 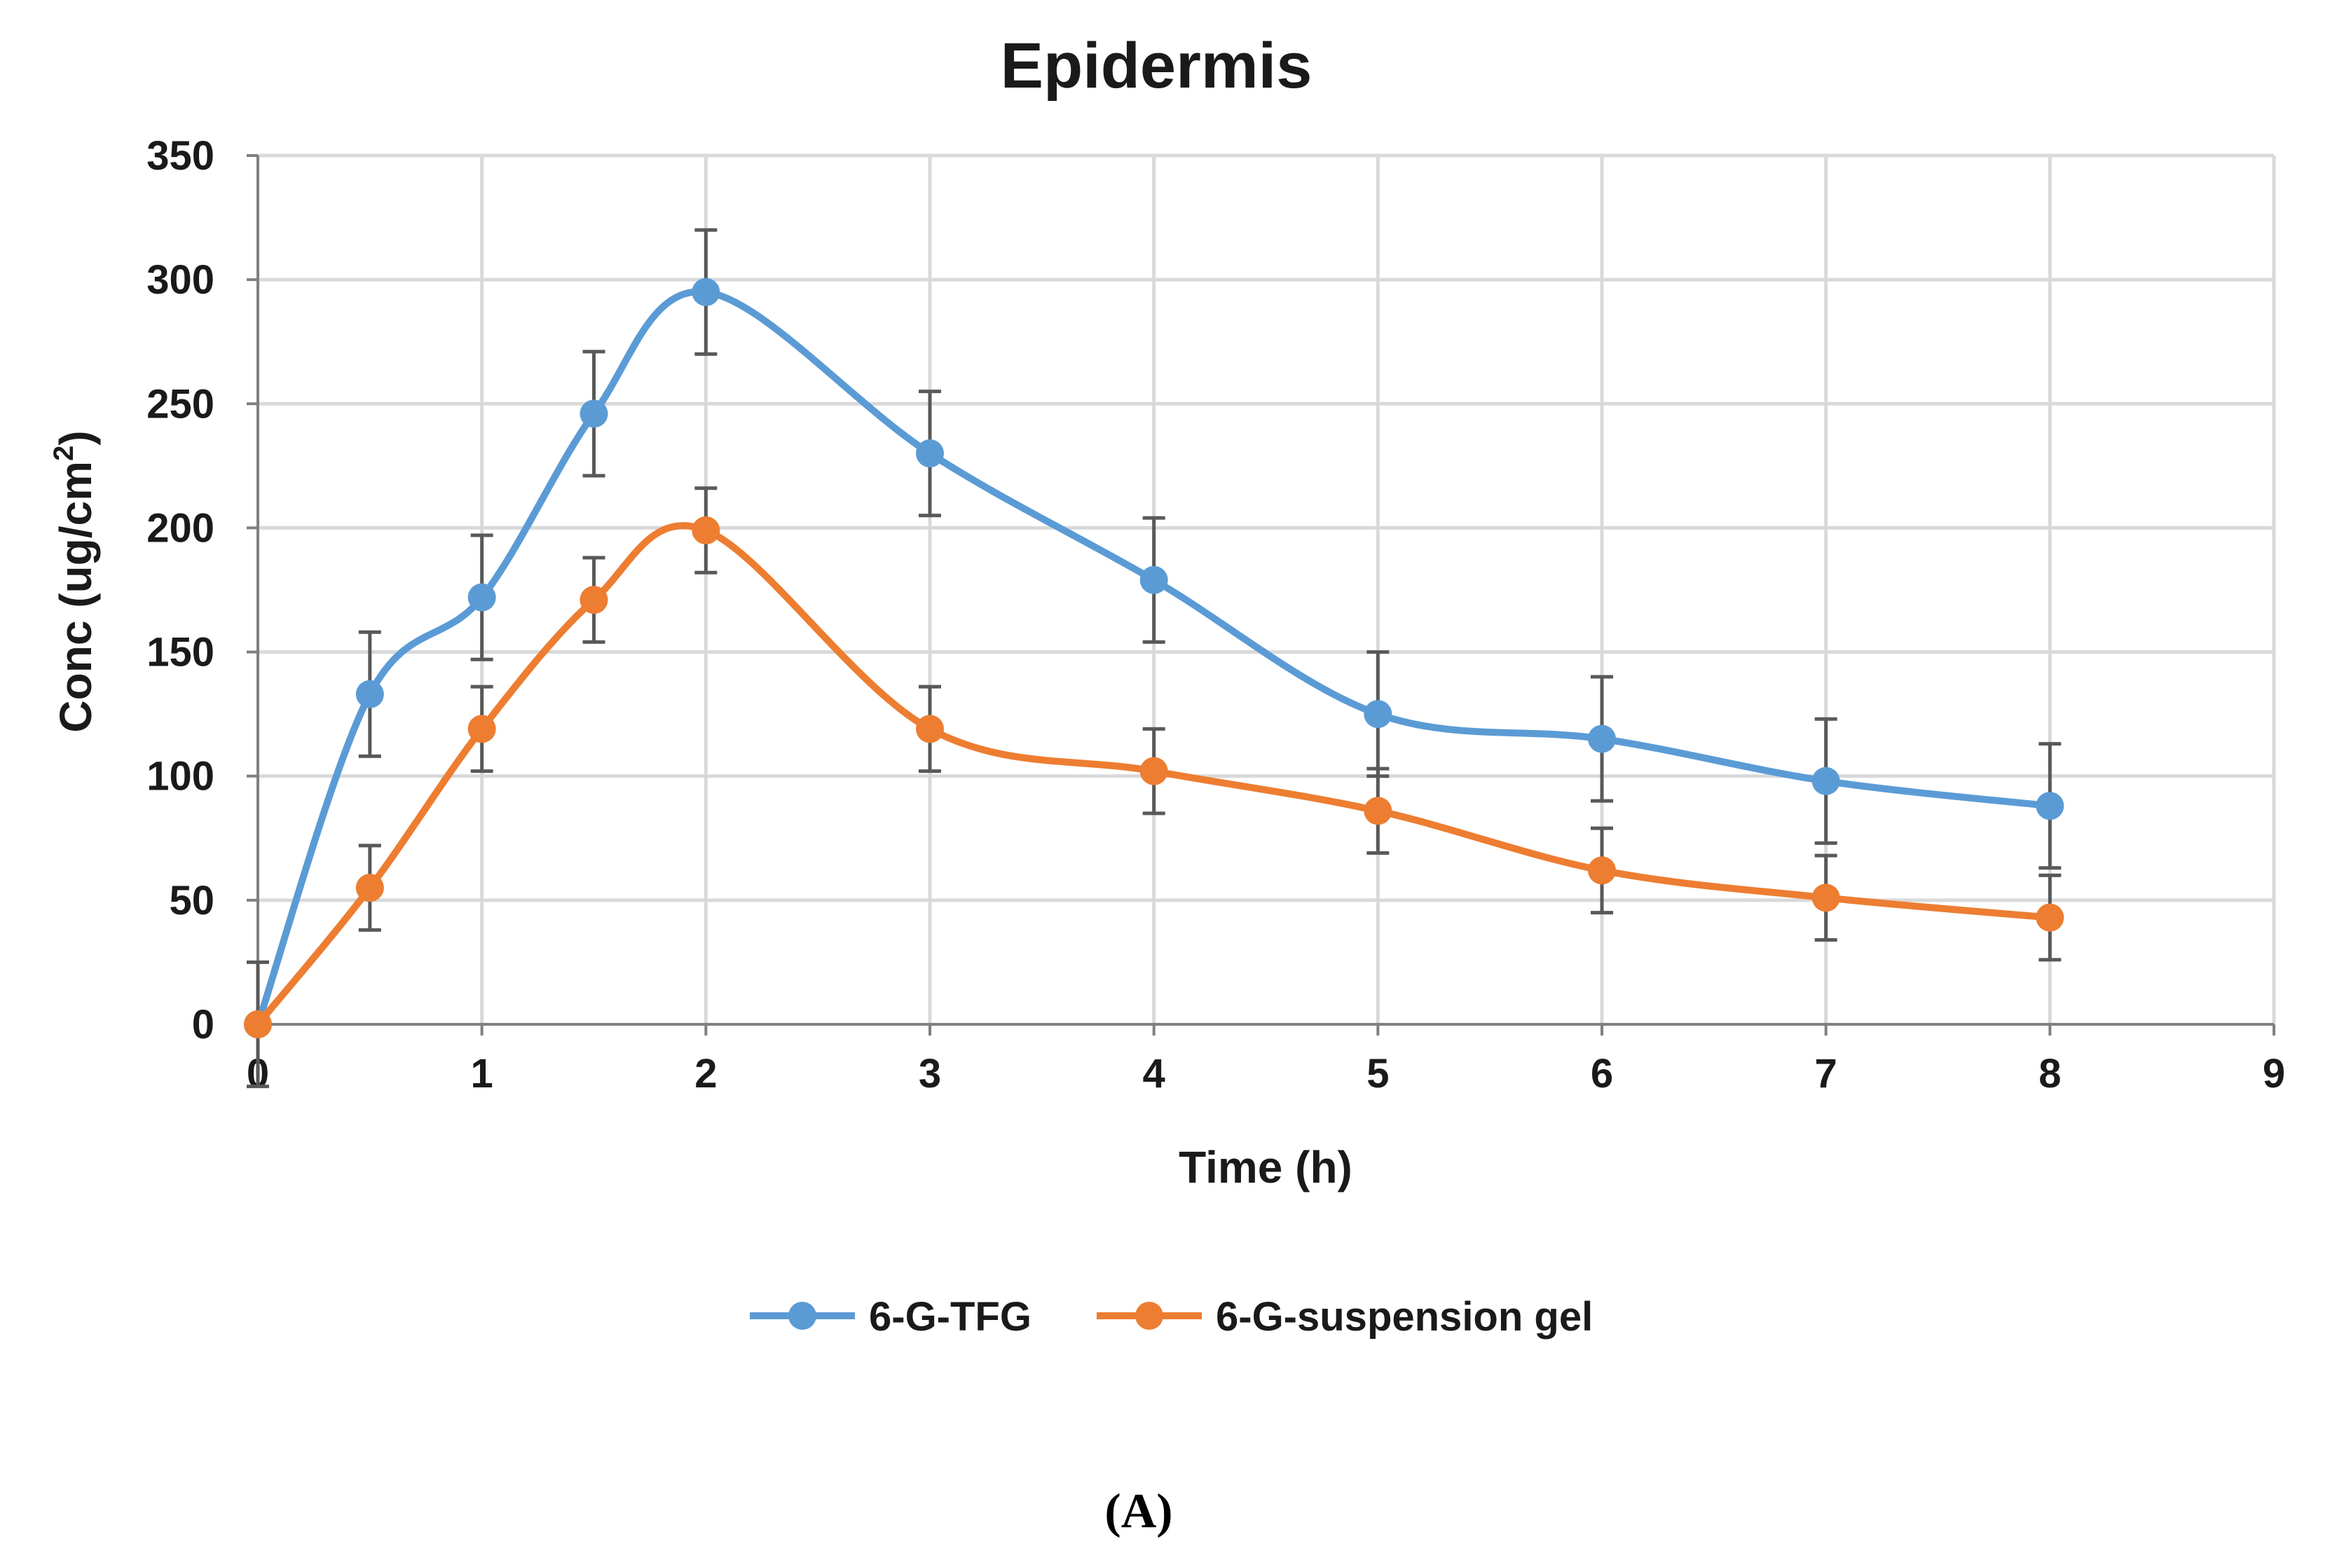 I want to click on y-axis-label-close: ), so click(x=75, y=437).